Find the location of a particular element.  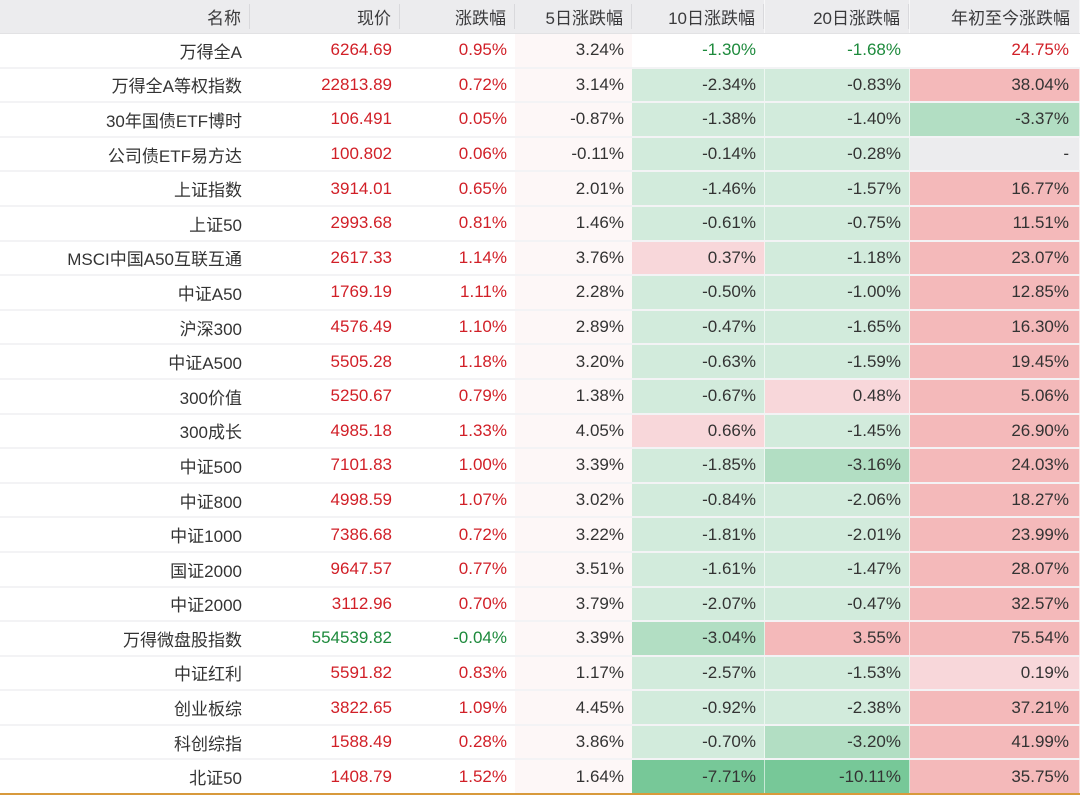

index-10d-change: -0.70% is located at coordinates (698, 742).